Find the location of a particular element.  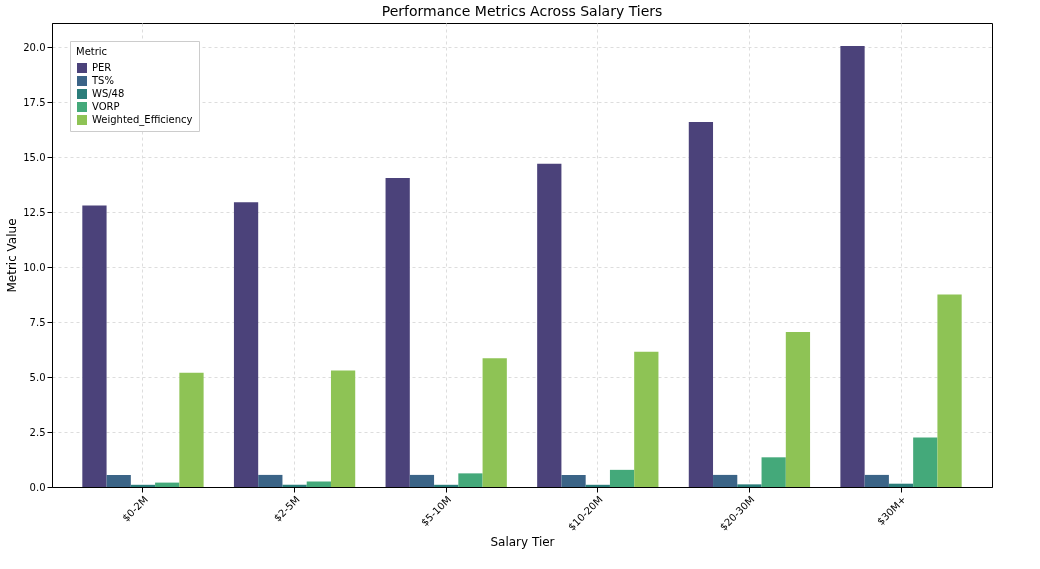

legend-title: Metric is located at coordinates (92, 51).